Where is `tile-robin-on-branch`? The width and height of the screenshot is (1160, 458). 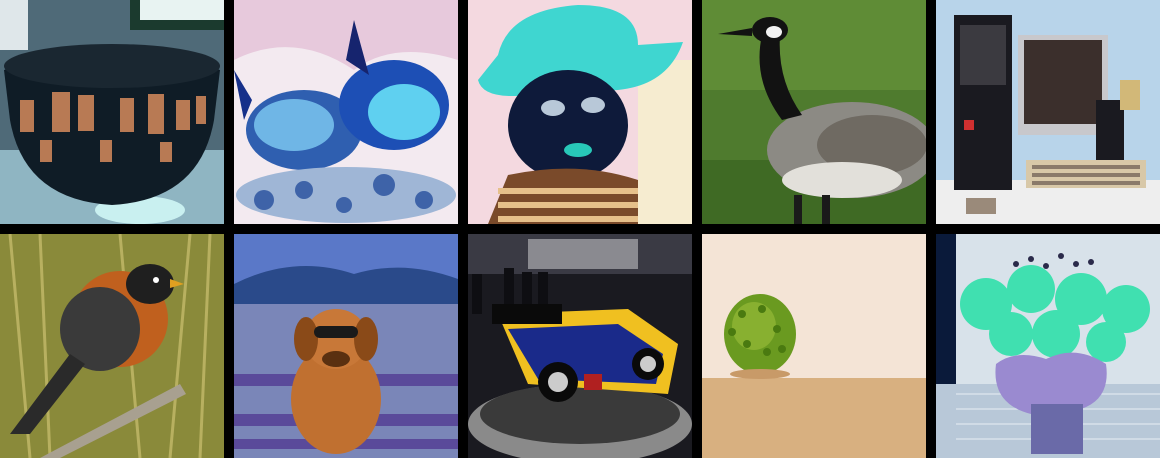 tile-robin-on-branch is located at coordinates (112, 346).